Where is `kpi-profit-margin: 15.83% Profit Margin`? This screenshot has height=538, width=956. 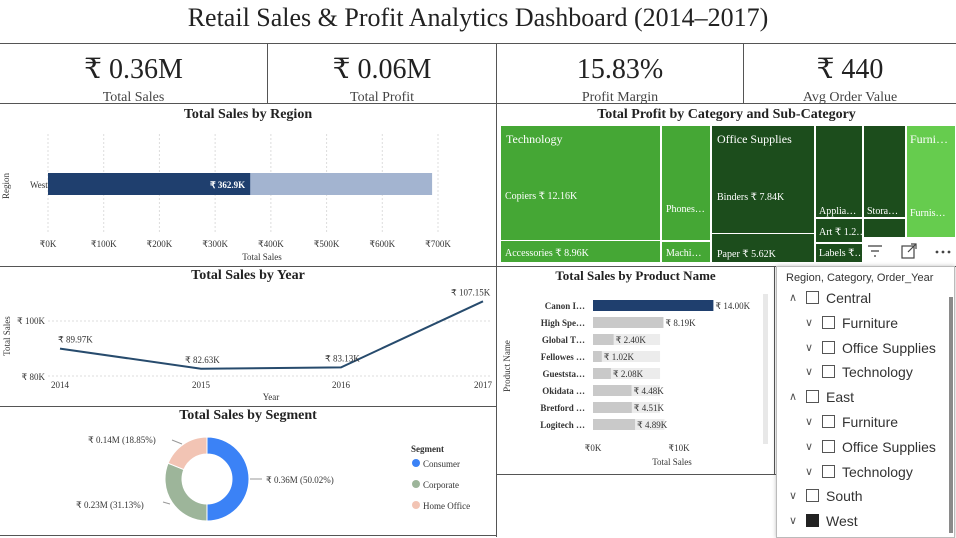
kpi-profit-margin: 15.83% Profit Margin is located at coordinates (620, 75).